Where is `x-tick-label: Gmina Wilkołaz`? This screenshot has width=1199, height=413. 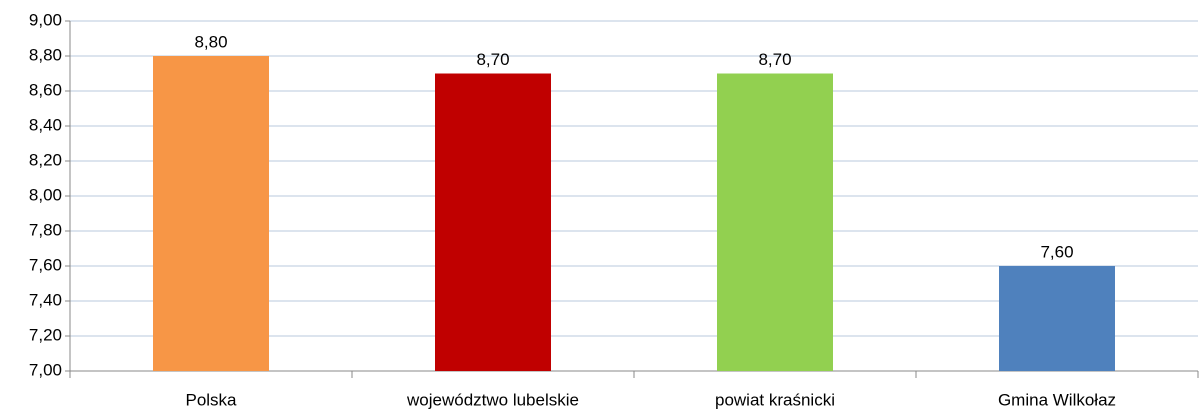 x-tick-label: Gmina Wilkołaz is located at coordinates (1057, 399).